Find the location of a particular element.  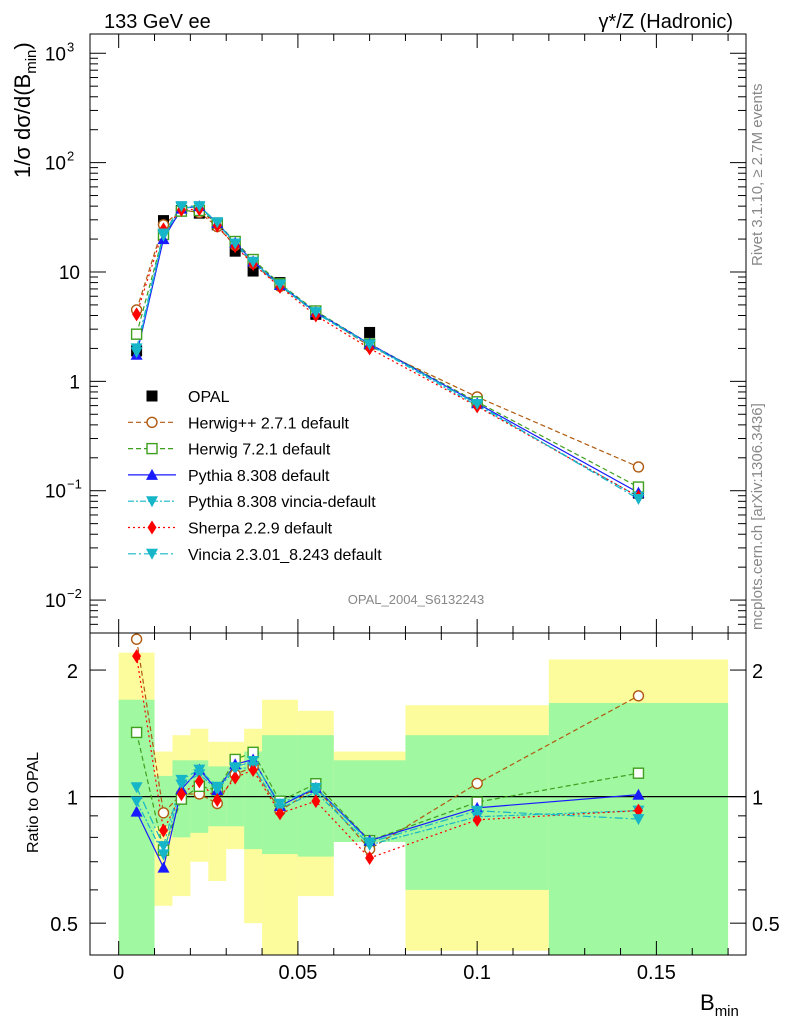

legend-label-data: OPAL is located at coordinates (209, 397).